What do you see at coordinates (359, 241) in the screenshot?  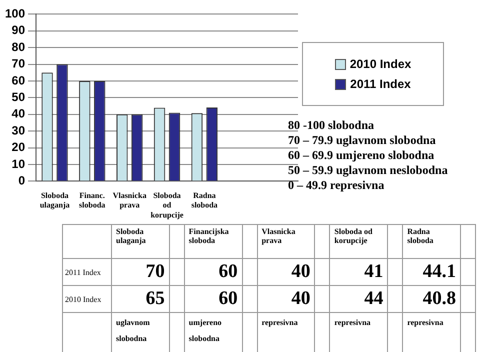 I see `text: Sloboda od korupcije` at bounding box center [359, 241].